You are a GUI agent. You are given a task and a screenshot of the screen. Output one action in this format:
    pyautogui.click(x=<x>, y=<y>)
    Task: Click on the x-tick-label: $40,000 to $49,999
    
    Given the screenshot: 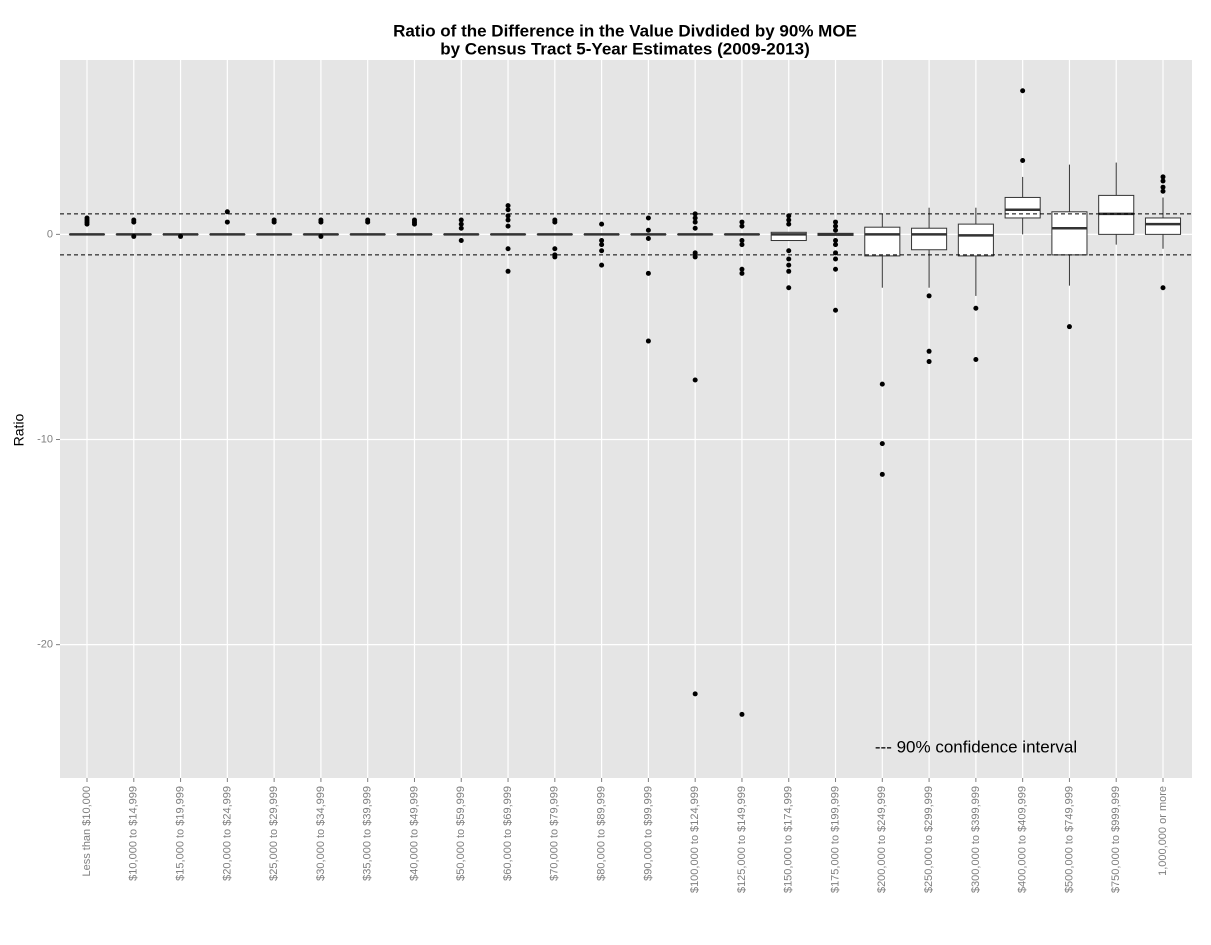 What is the action you would take?
    pyautogui.click(x=414, y=833)
    